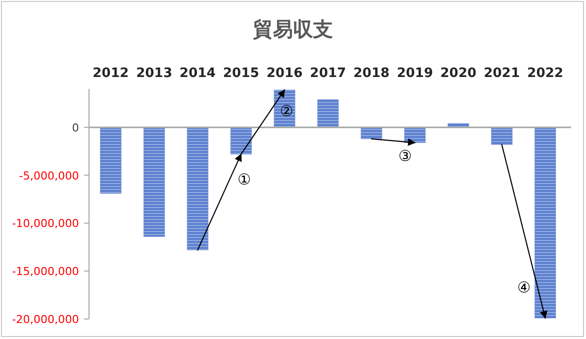 The image size is (586, 339). Describe the element at coordinates (241, 73) in the screenshot. I see `x-tick-label: 2015` at that location.